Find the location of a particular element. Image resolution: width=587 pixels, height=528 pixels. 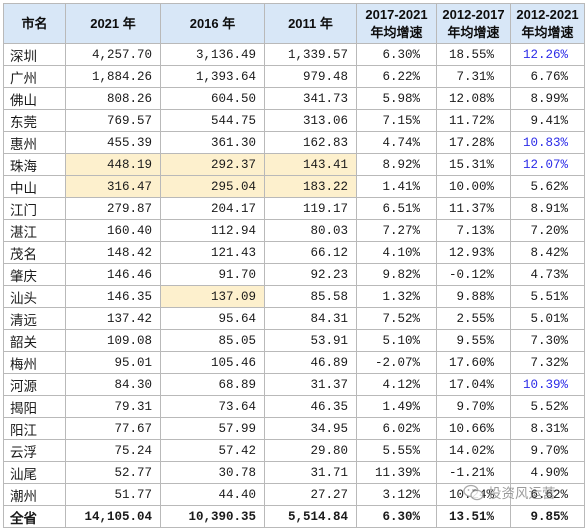

table-row: 云浮 75.24 57.42 29.80 5.55% 14.02% 9.70% is located at coordinates (294, 450).